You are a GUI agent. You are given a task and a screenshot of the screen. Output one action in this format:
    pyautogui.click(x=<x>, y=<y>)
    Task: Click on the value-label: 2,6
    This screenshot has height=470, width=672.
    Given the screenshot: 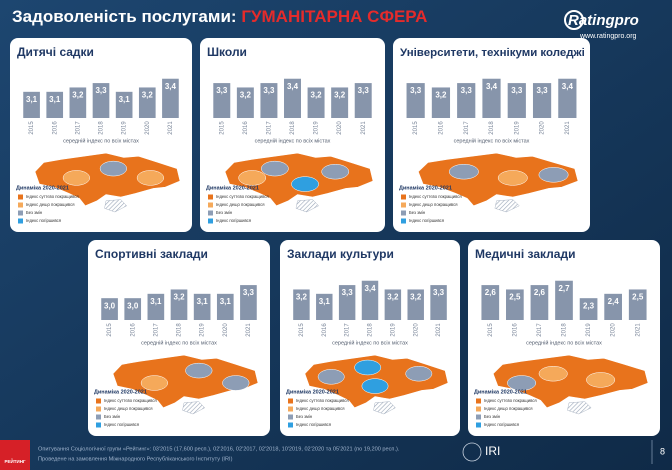 What is the action you would take?
    pyautogui.click(x=540, y=292)
    